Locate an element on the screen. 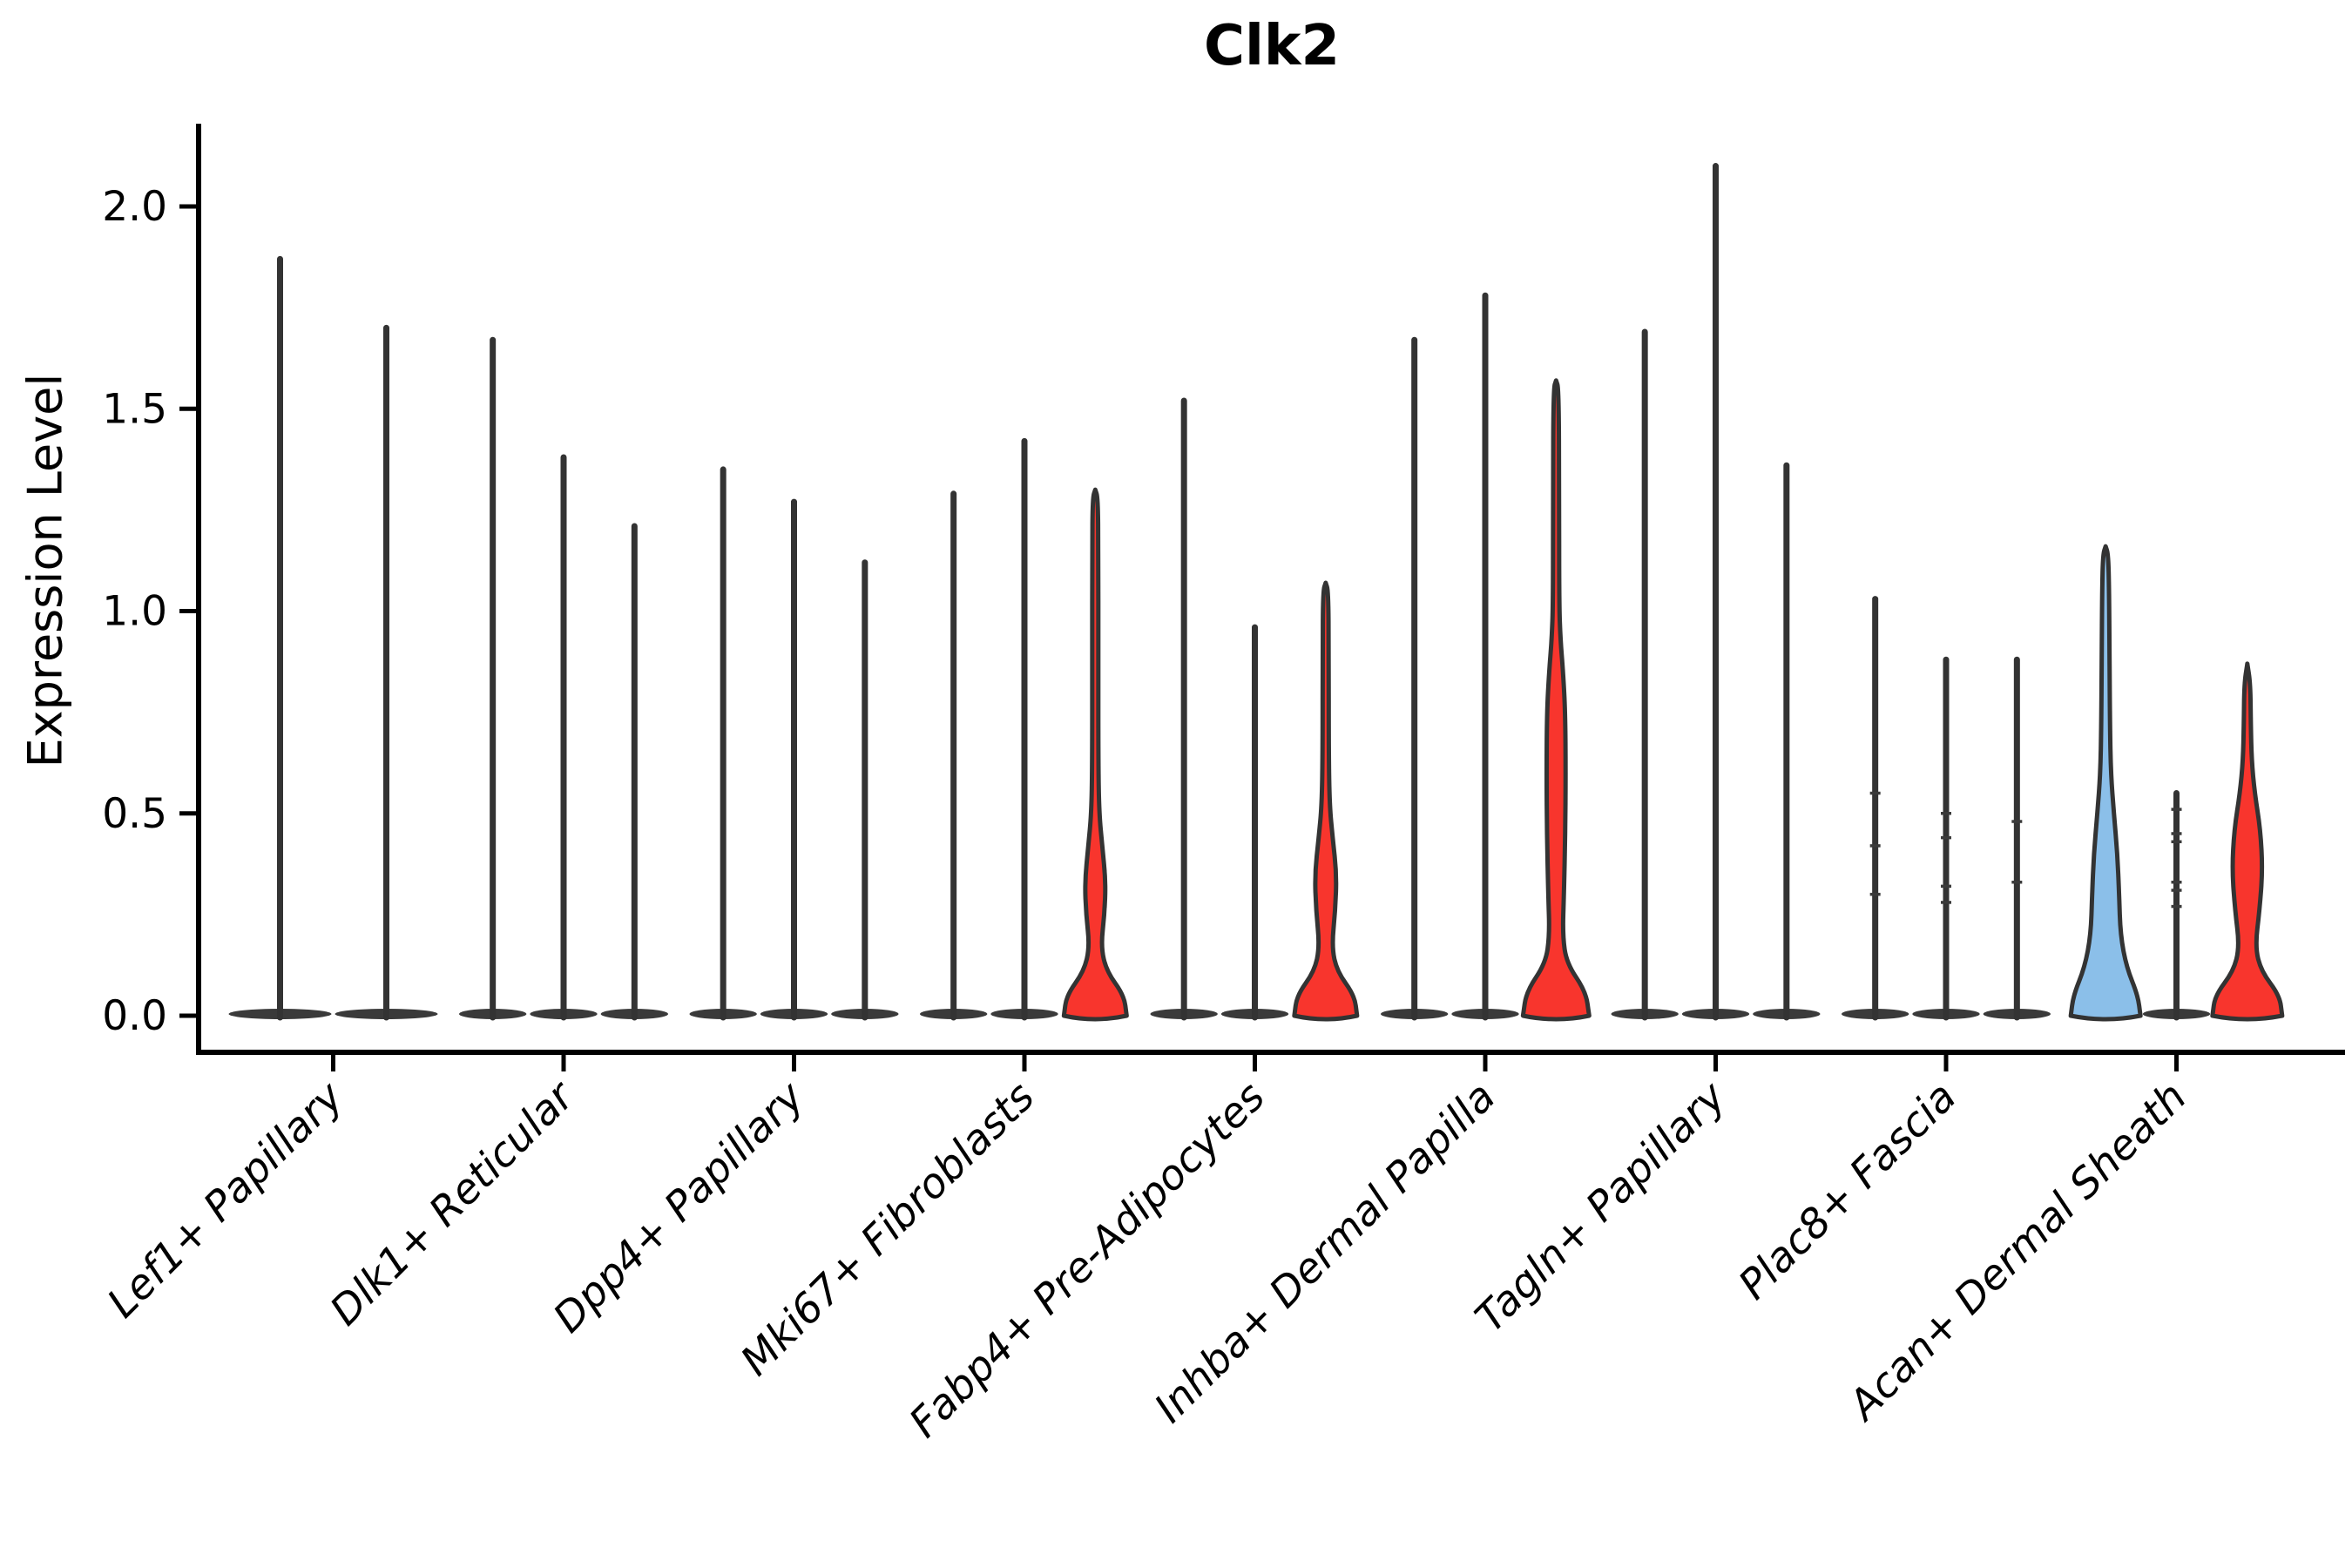  y-tick-label: 0.5 is located at coordinates (134, 814).